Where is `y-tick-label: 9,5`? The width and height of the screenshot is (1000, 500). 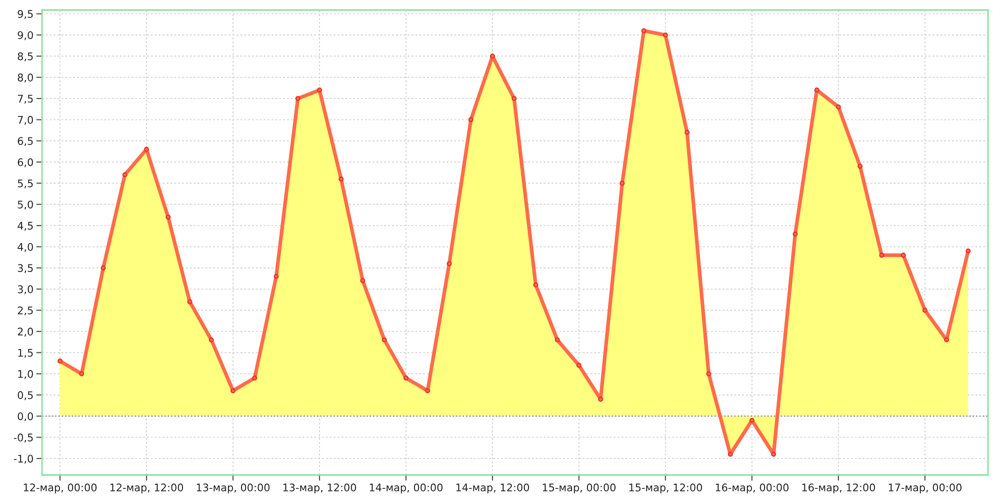
y-tick-label: 9,5 is located at coordinates (25, 14).